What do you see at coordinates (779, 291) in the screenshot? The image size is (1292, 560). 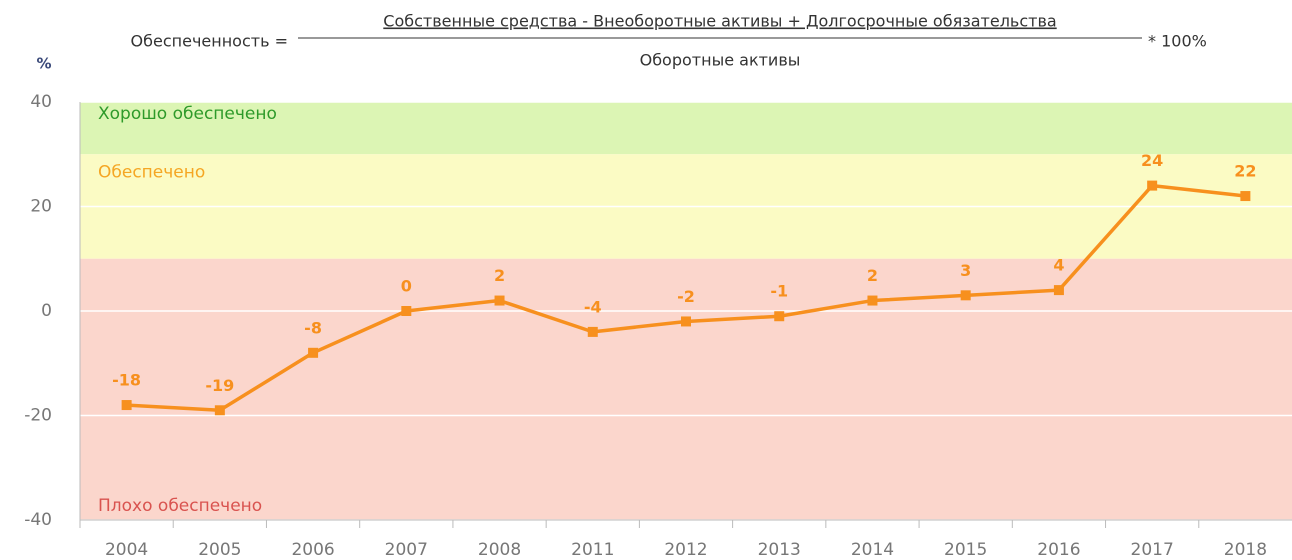 I see `data-label: -1` at bounding box center [779, 291].